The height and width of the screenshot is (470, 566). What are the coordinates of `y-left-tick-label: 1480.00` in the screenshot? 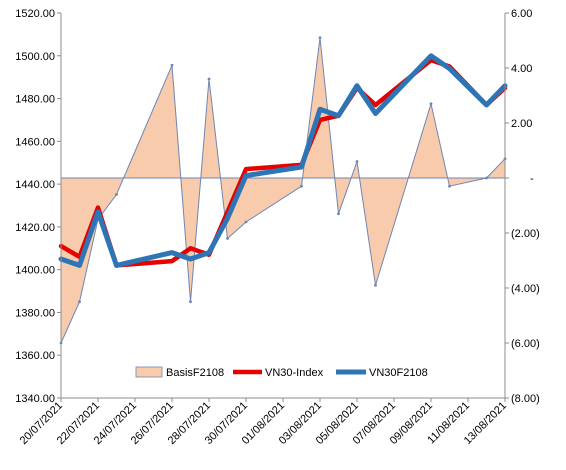 It's located at (35, 100).